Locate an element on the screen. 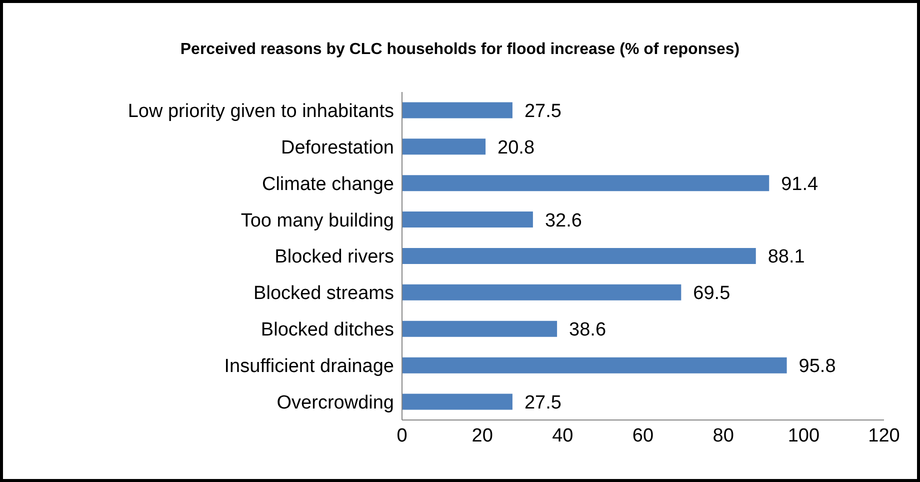 This screenshot has width=920, height=482. chart-title: Perceived reasons by CLC households for flood increase (% of reponses) is located at coordinates (460, 50).